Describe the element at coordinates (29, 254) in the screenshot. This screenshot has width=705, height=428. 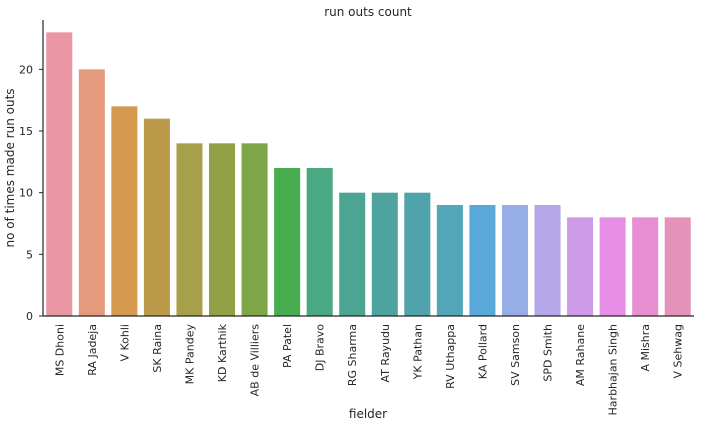
I see `y-tick-label: 5` at that location.